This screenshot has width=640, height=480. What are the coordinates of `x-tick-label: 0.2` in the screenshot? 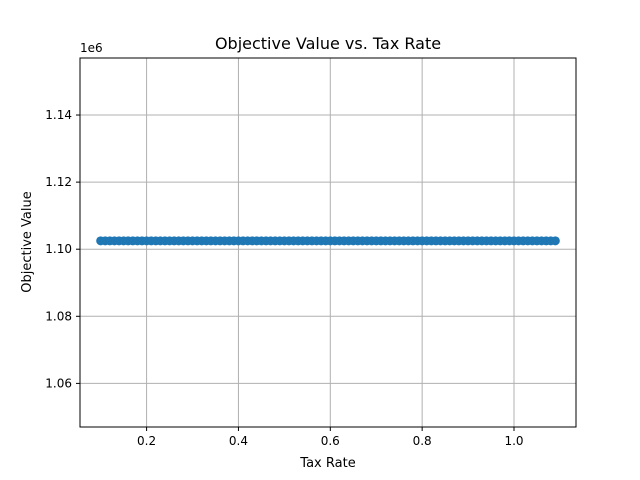 It's located at (146, 441).